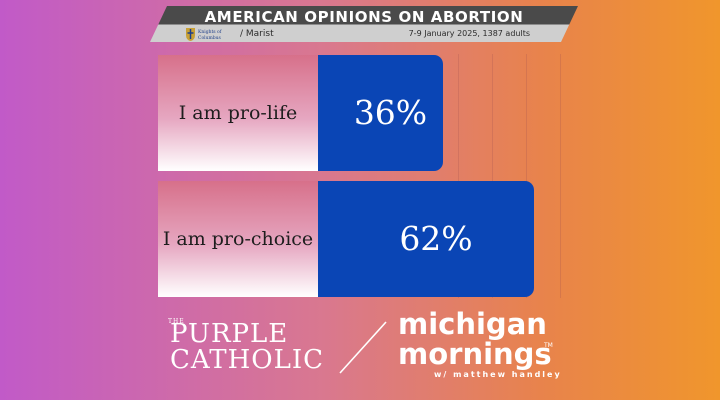  I want to click on survey-meta: 7-9 January 2025, 1387 adults, so click(469, 33).